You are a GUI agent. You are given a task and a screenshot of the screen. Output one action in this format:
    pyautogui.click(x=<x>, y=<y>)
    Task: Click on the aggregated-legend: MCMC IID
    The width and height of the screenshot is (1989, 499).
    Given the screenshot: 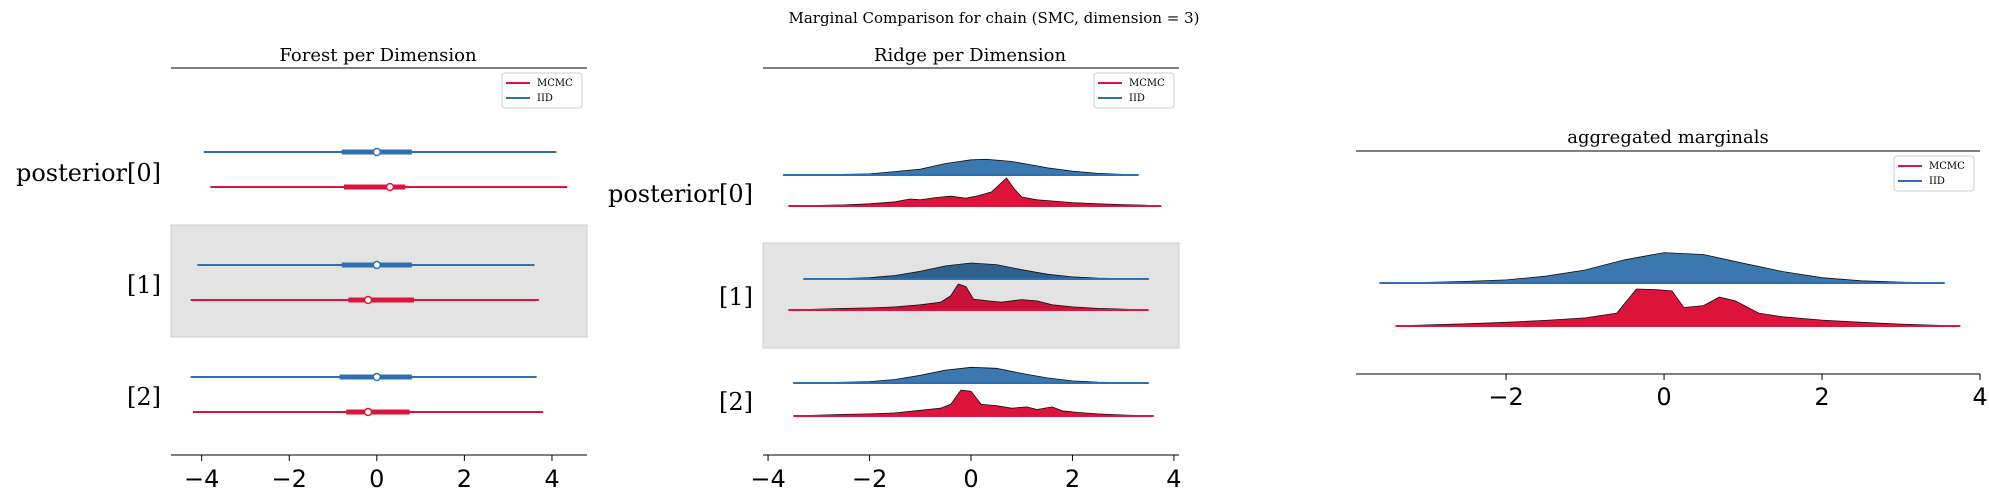 What is the action you would take?
    pyautogui.click(x=1934, y=173)
    